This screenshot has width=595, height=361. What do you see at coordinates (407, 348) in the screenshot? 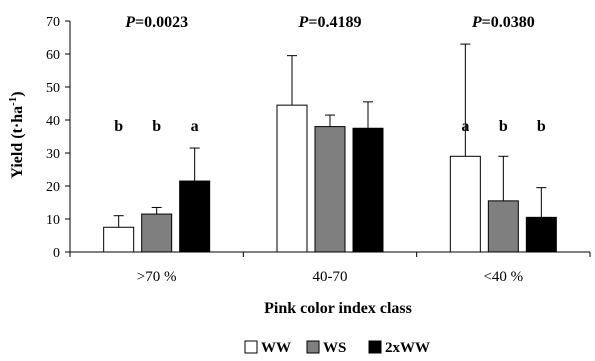
I see `legend-label: 2xWW` at bounding box center [407, 348].